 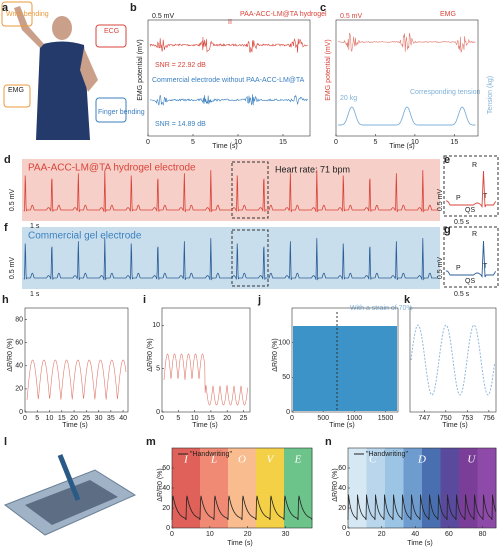 What do you see at coordinates (16, 90) in the screenshot?
I see `annotation: EMG` at bounding box center [16, 90].